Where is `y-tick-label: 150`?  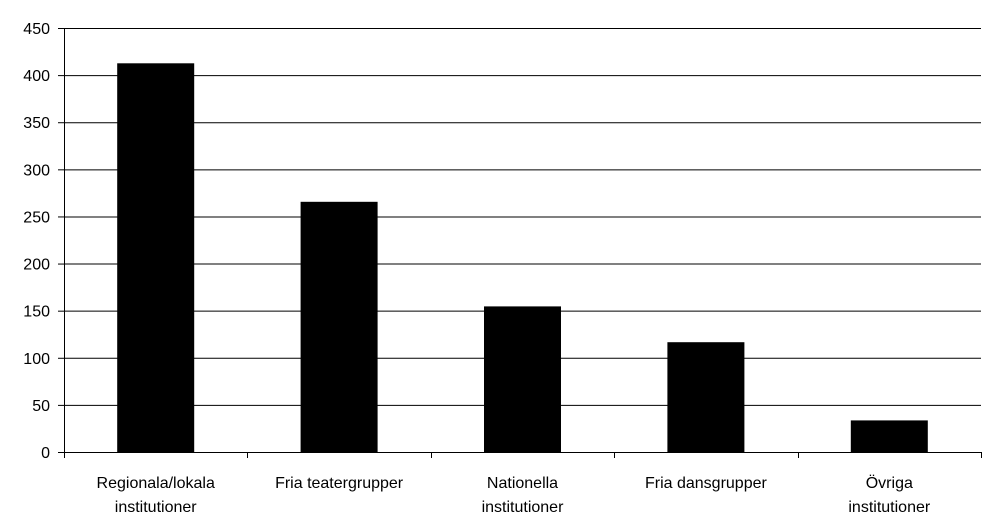 y-tick-label: 150 is located at coordinates (36, 312).